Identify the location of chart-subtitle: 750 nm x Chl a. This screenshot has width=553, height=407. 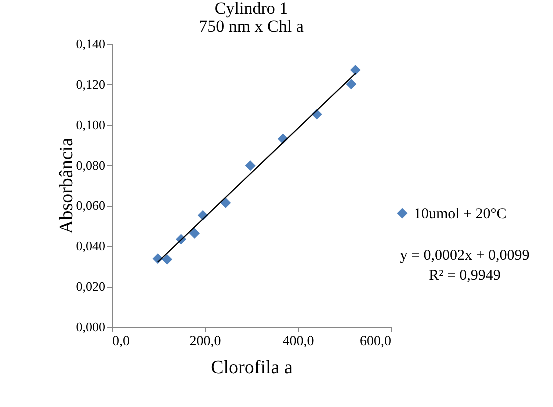
(251, 26).